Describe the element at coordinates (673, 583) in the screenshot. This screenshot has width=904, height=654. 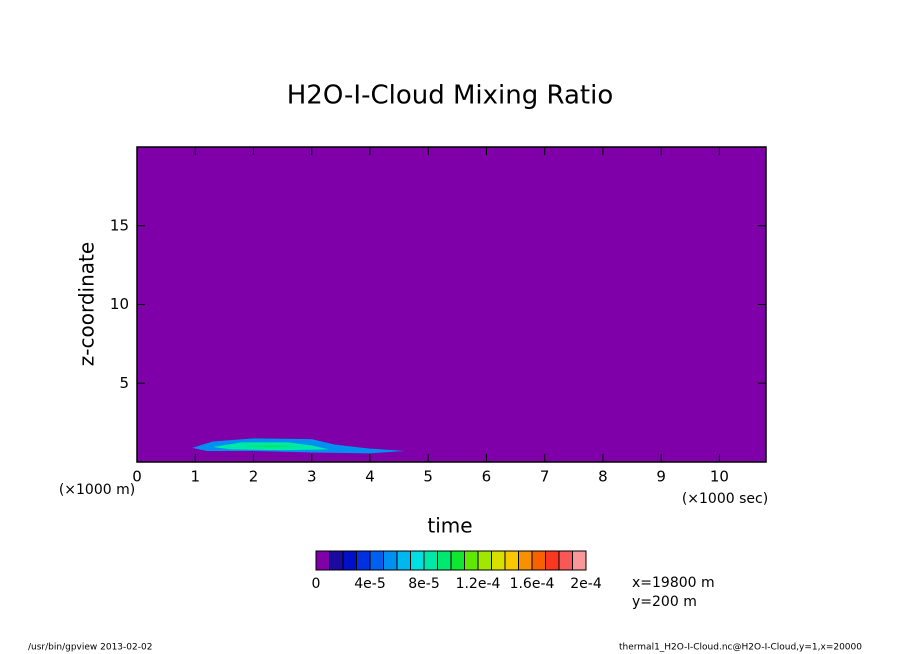
I see `annotation: x=19800 m` at that location.